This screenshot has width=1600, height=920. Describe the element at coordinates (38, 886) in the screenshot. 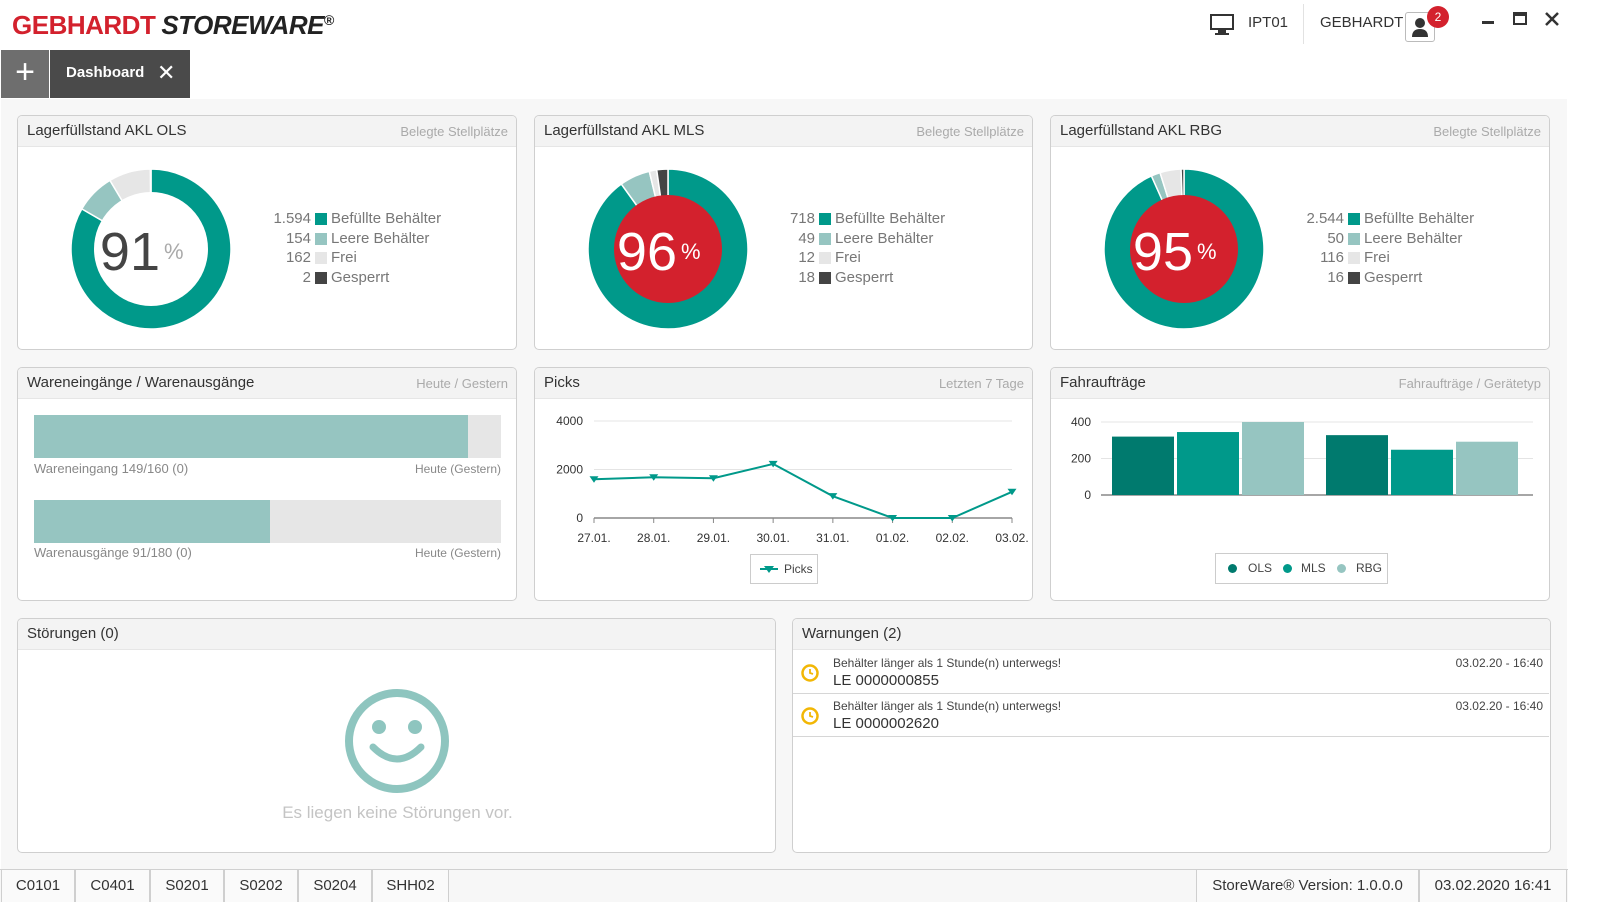

I see `status-item: C0101` at that location.